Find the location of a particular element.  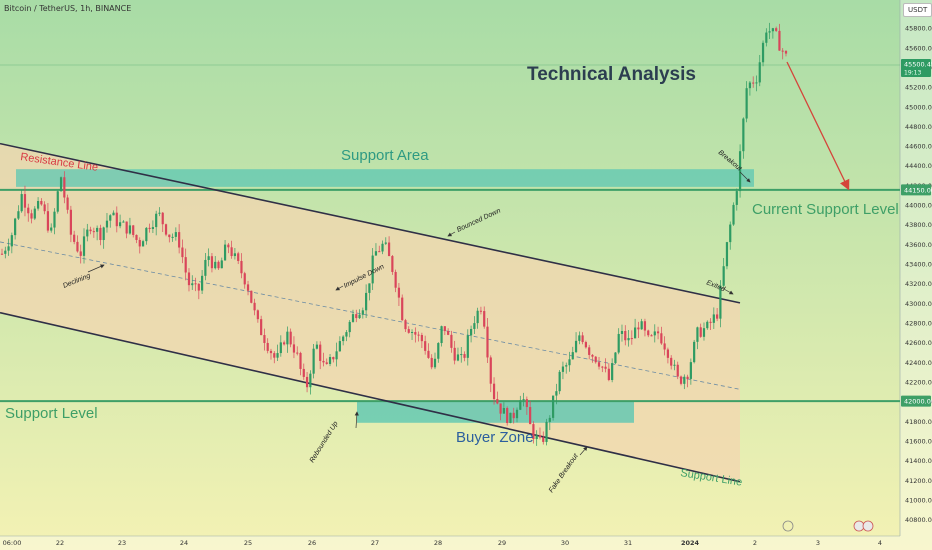

time-axis-panel is located at coordinates (450, 543).